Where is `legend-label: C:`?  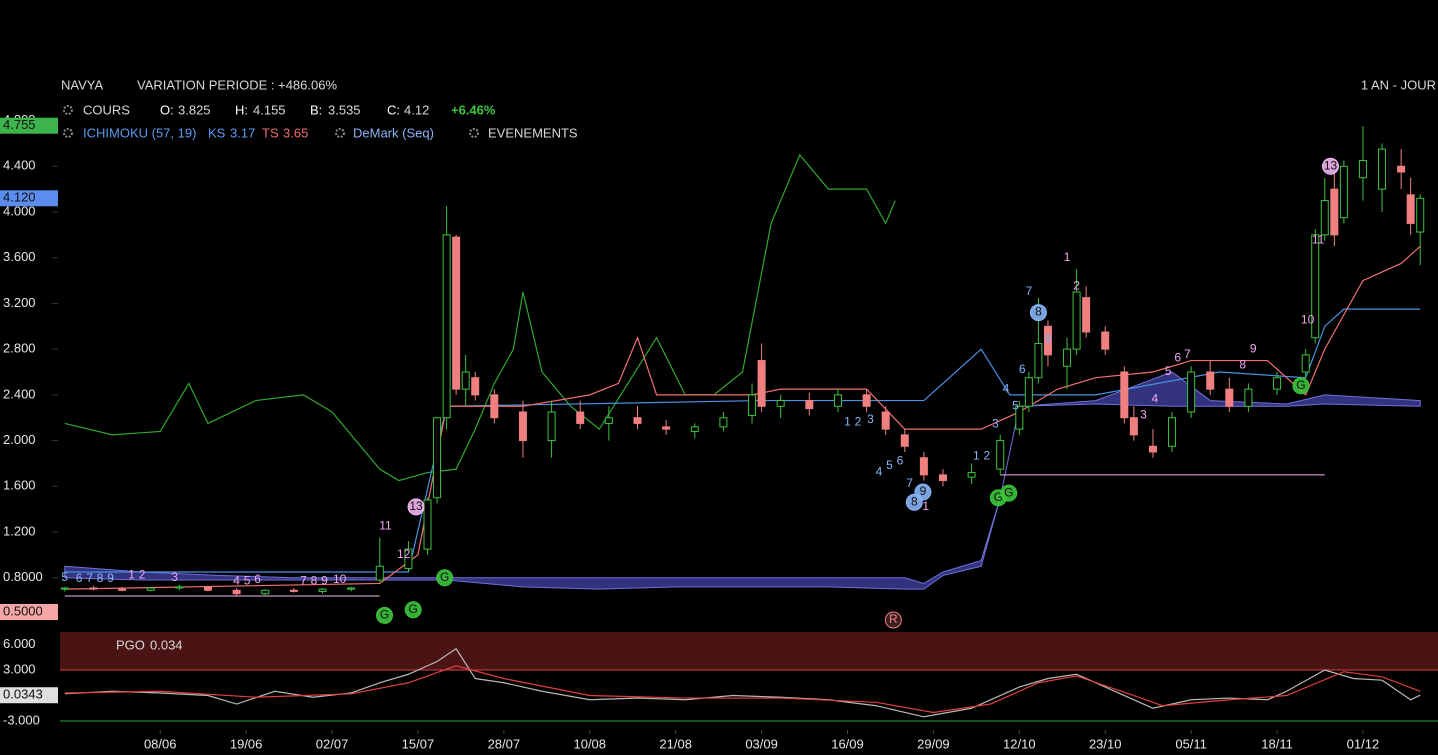
legend-label: C: is located at coordinates (393, 109).